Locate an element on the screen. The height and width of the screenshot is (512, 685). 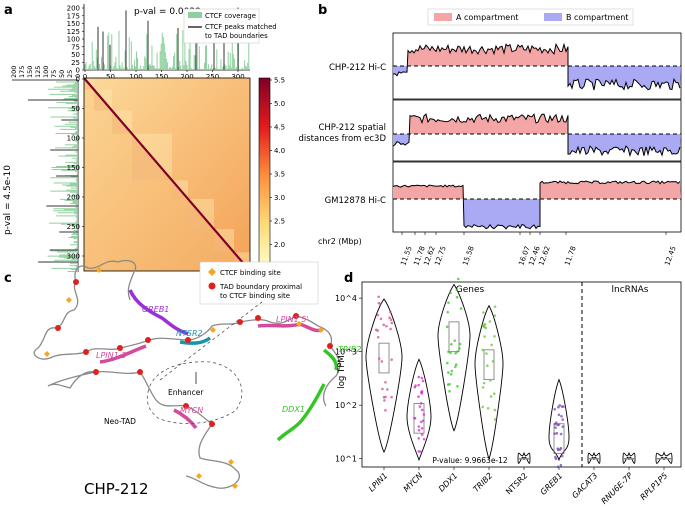
left-x-tick-label: 75 is located at coordinates (54, 74).